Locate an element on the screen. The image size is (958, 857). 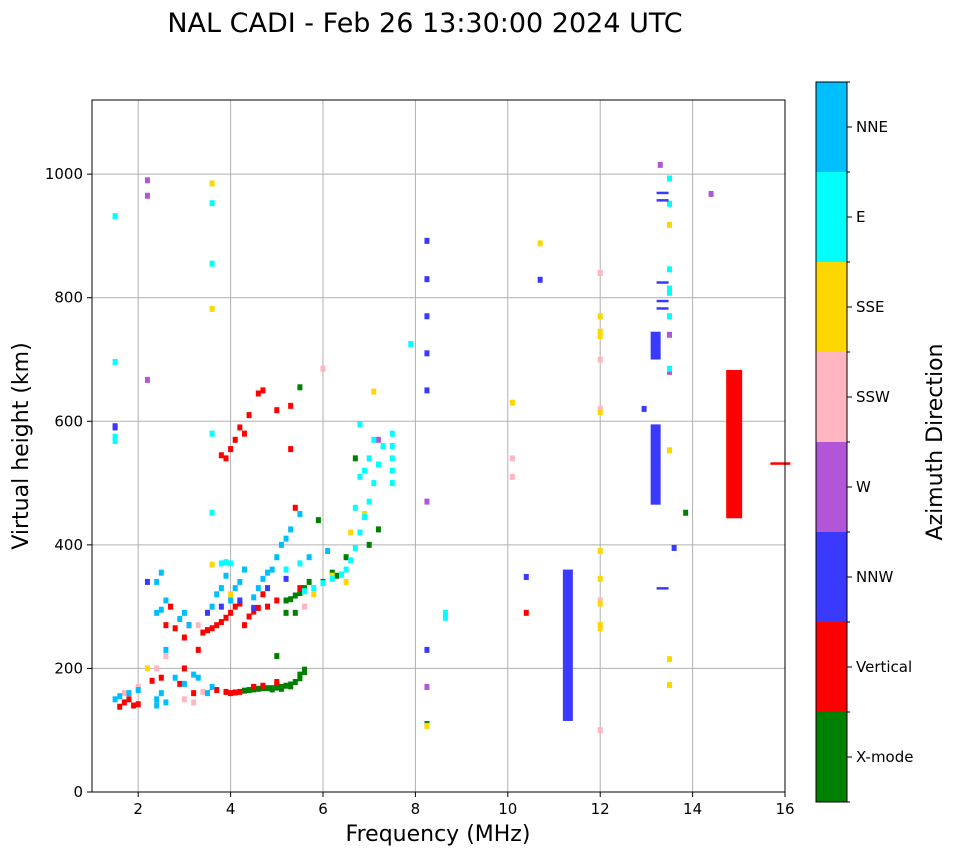
x-axis-label: Frequency (MHz) is located at coordinates (438, 834).